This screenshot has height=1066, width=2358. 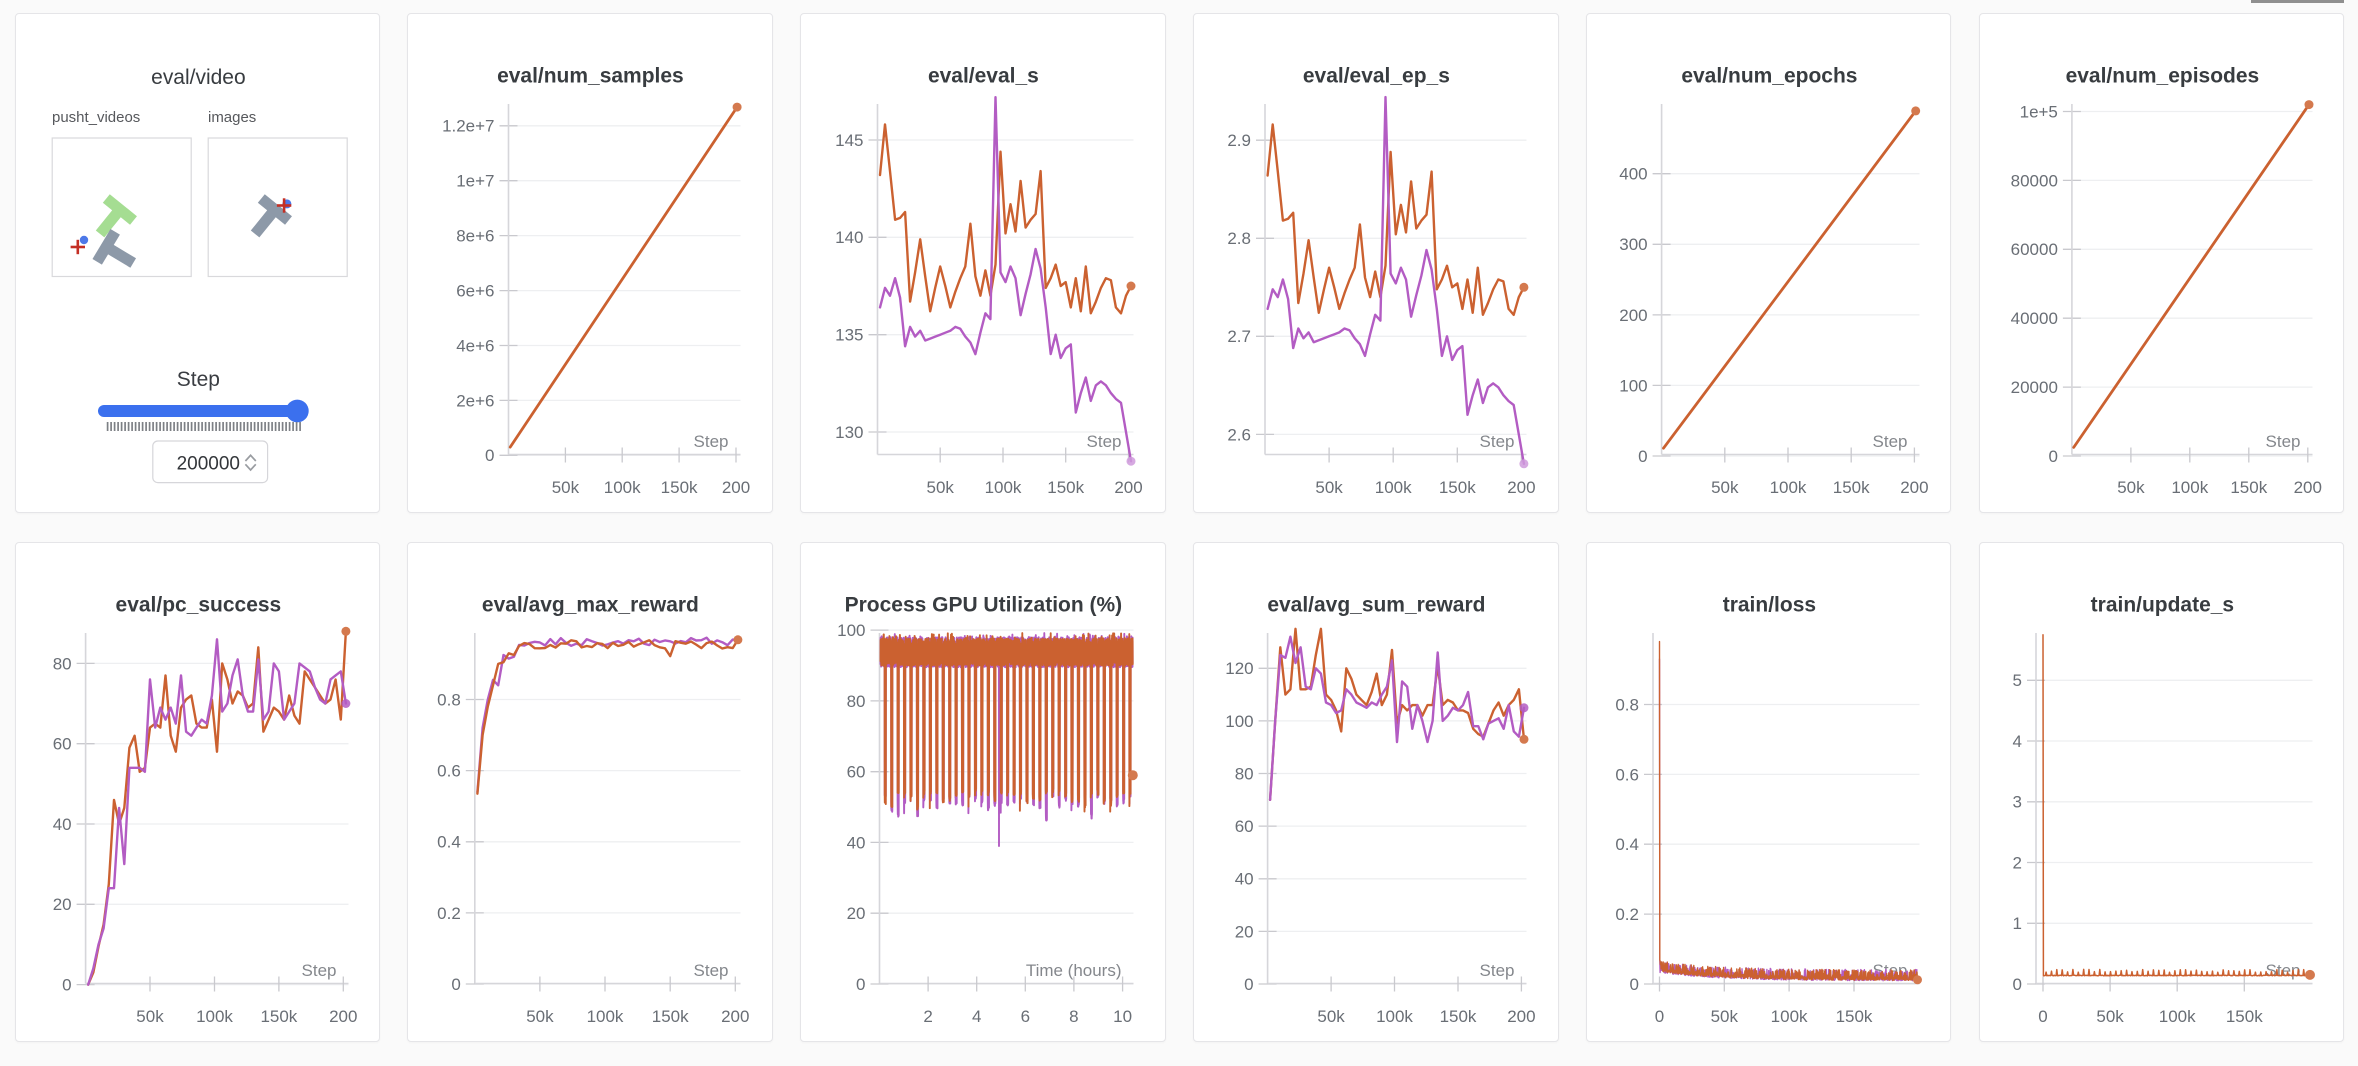 What do you see at coordinates (1769, 604) in the screenshot?
I see `svg-text: train/loss` at bounding box center [1769, 604].